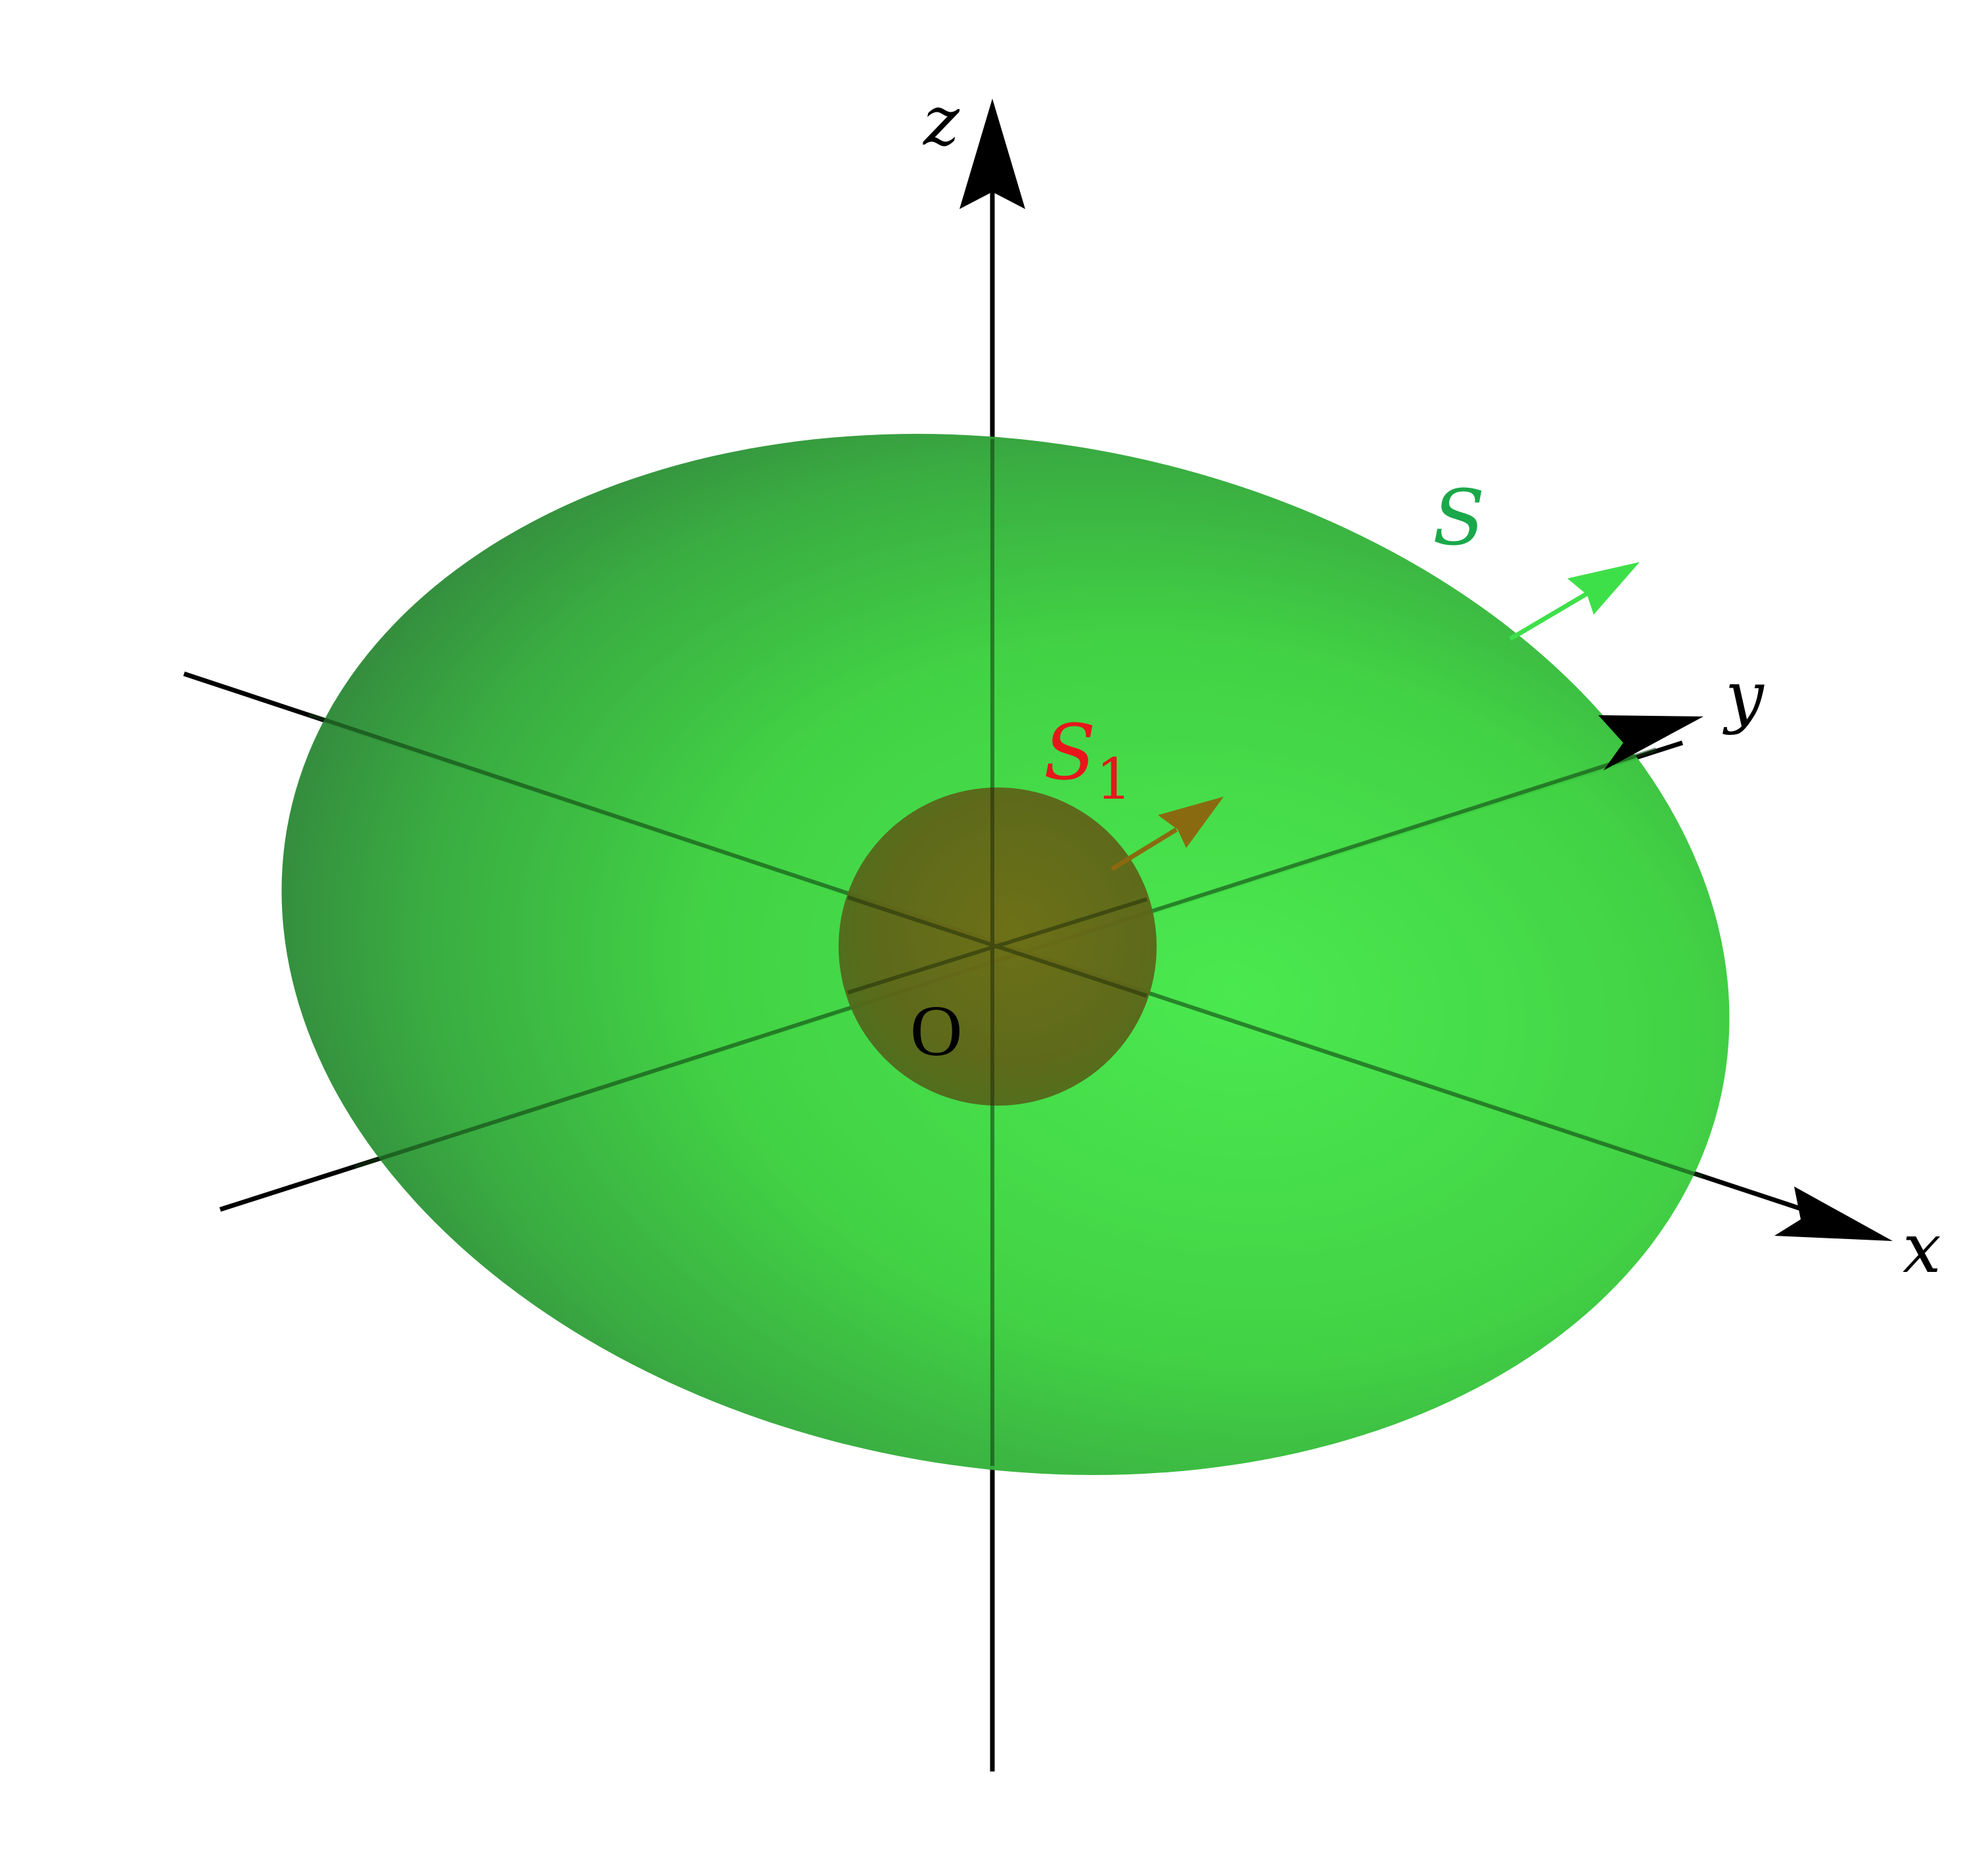 The width and height of the screenshot is (1988, 1853). I want to click on y-arrowhead-icon, so click(1650, 743).